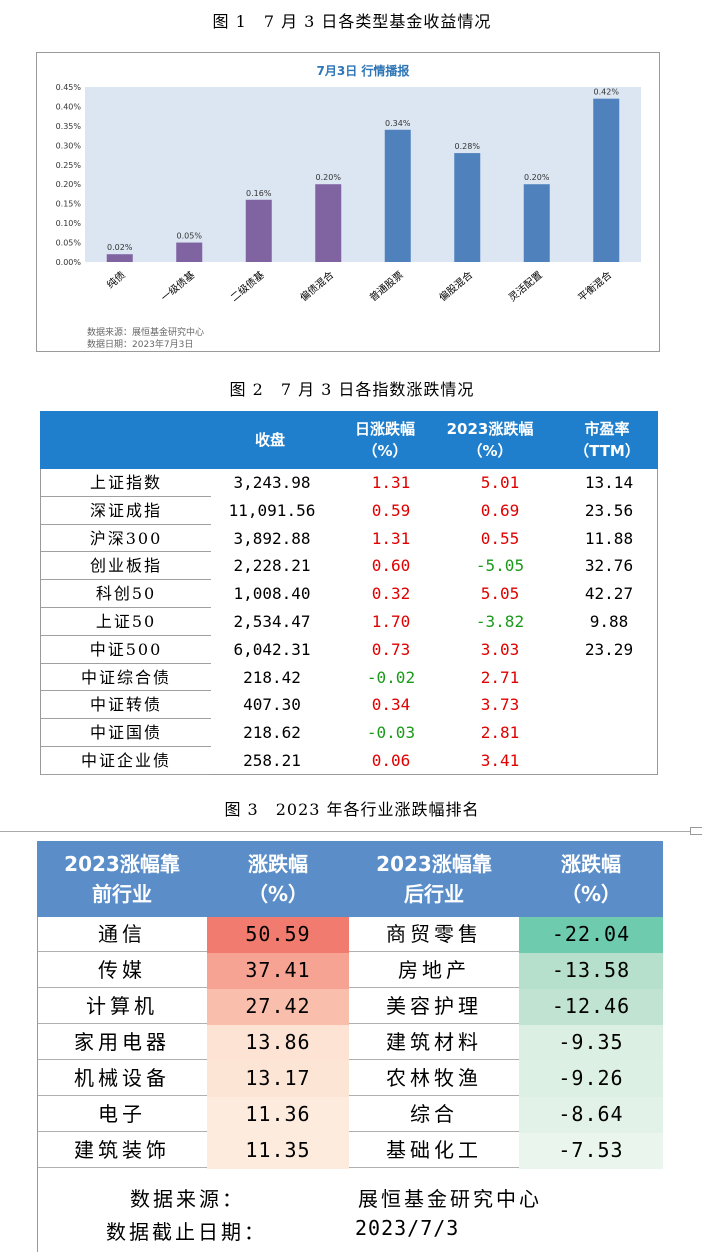 Image resolution: width=704 pixels, height=1252 pixels. What do you see at coordinates (272, 705) in the screenshot?
I see `cell-close: 407.30` at bounding box center [272, 705].